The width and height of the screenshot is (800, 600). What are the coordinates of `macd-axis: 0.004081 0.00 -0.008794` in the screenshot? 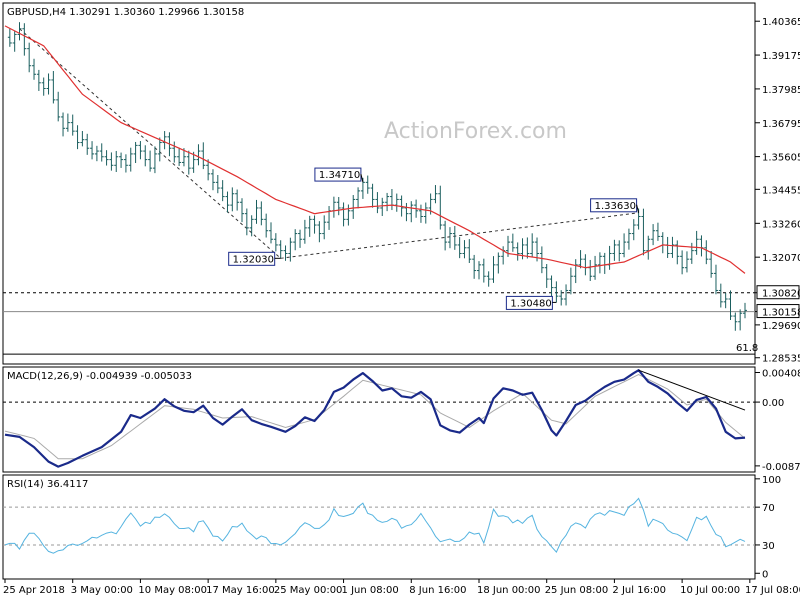 It's located at (777, 420).